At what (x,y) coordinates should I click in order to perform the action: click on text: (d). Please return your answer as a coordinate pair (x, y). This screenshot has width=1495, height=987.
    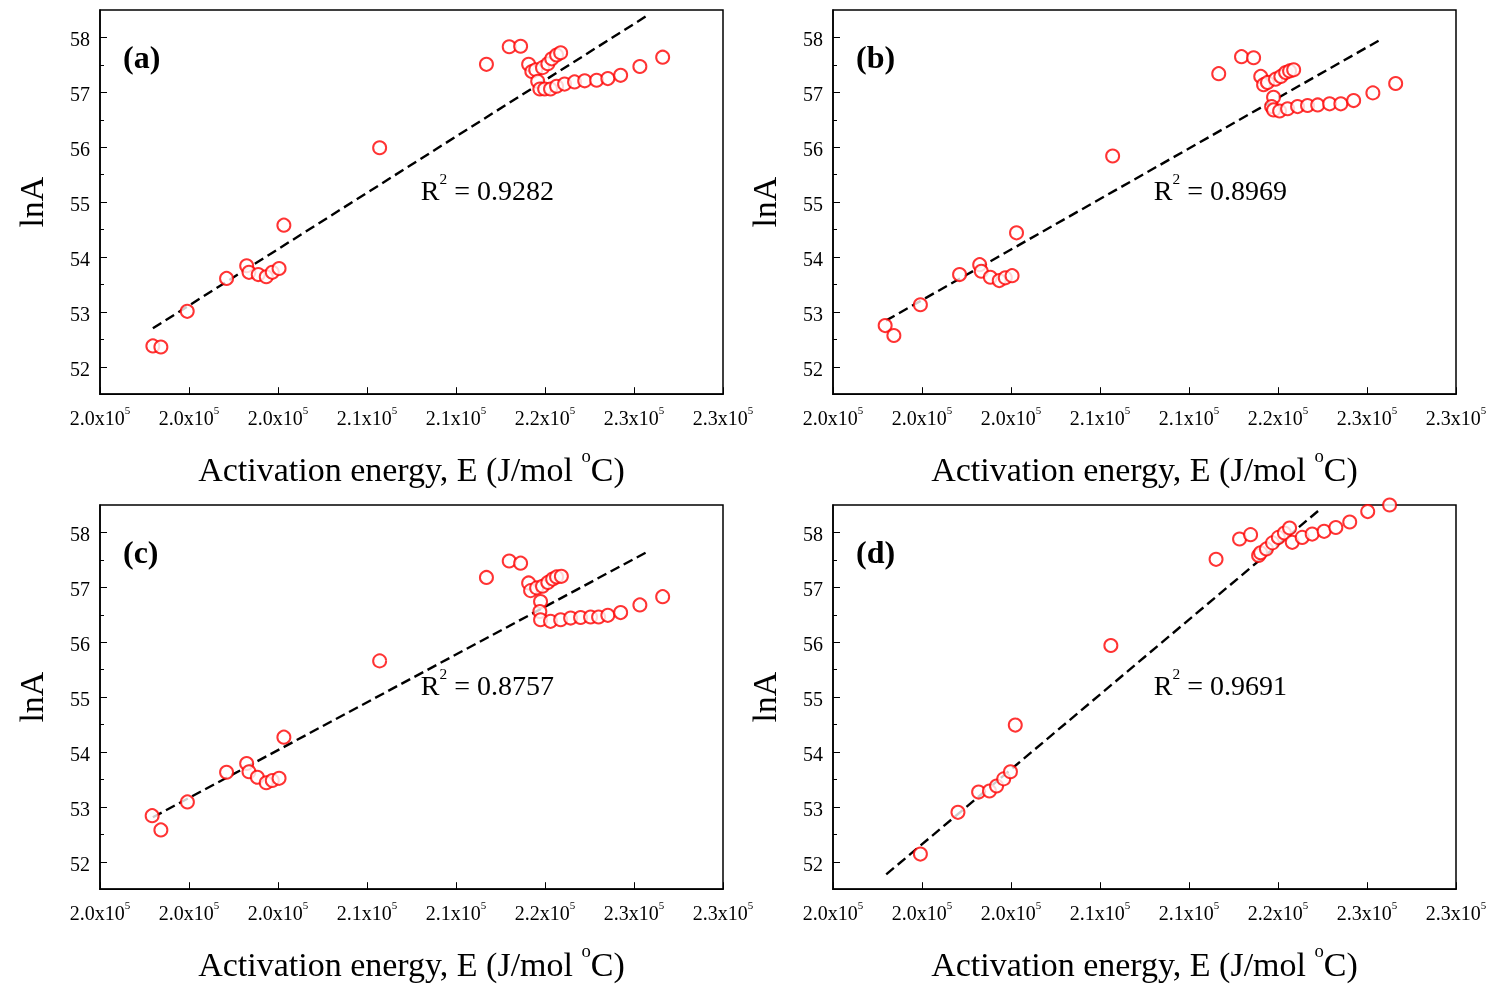
    Looking at the image, I should click on (876, 552).